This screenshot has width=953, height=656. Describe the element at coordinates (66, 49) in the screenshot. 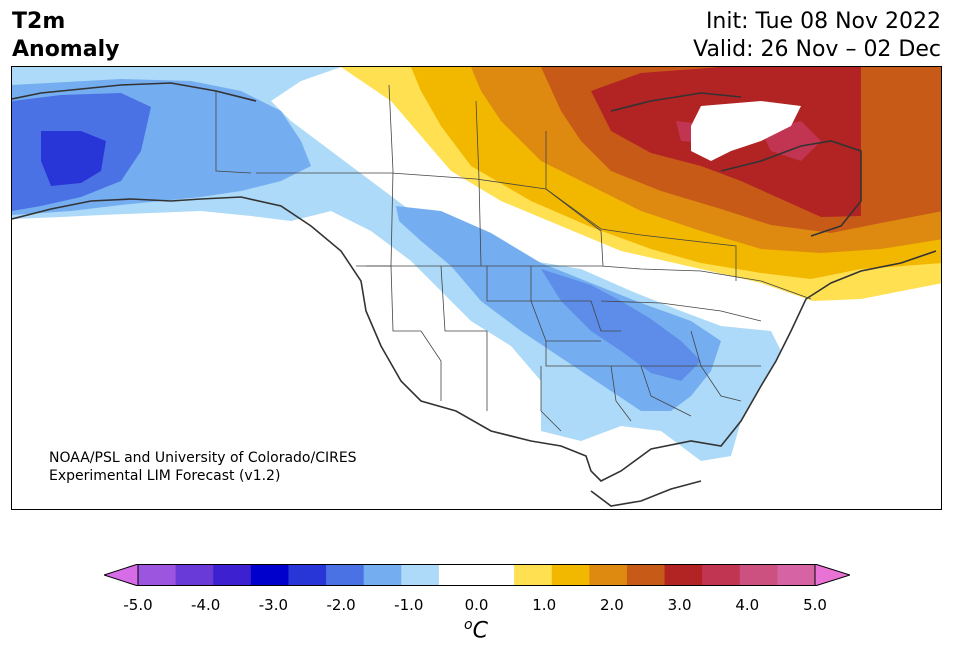

I see `title-field: Anomaly` at that location.